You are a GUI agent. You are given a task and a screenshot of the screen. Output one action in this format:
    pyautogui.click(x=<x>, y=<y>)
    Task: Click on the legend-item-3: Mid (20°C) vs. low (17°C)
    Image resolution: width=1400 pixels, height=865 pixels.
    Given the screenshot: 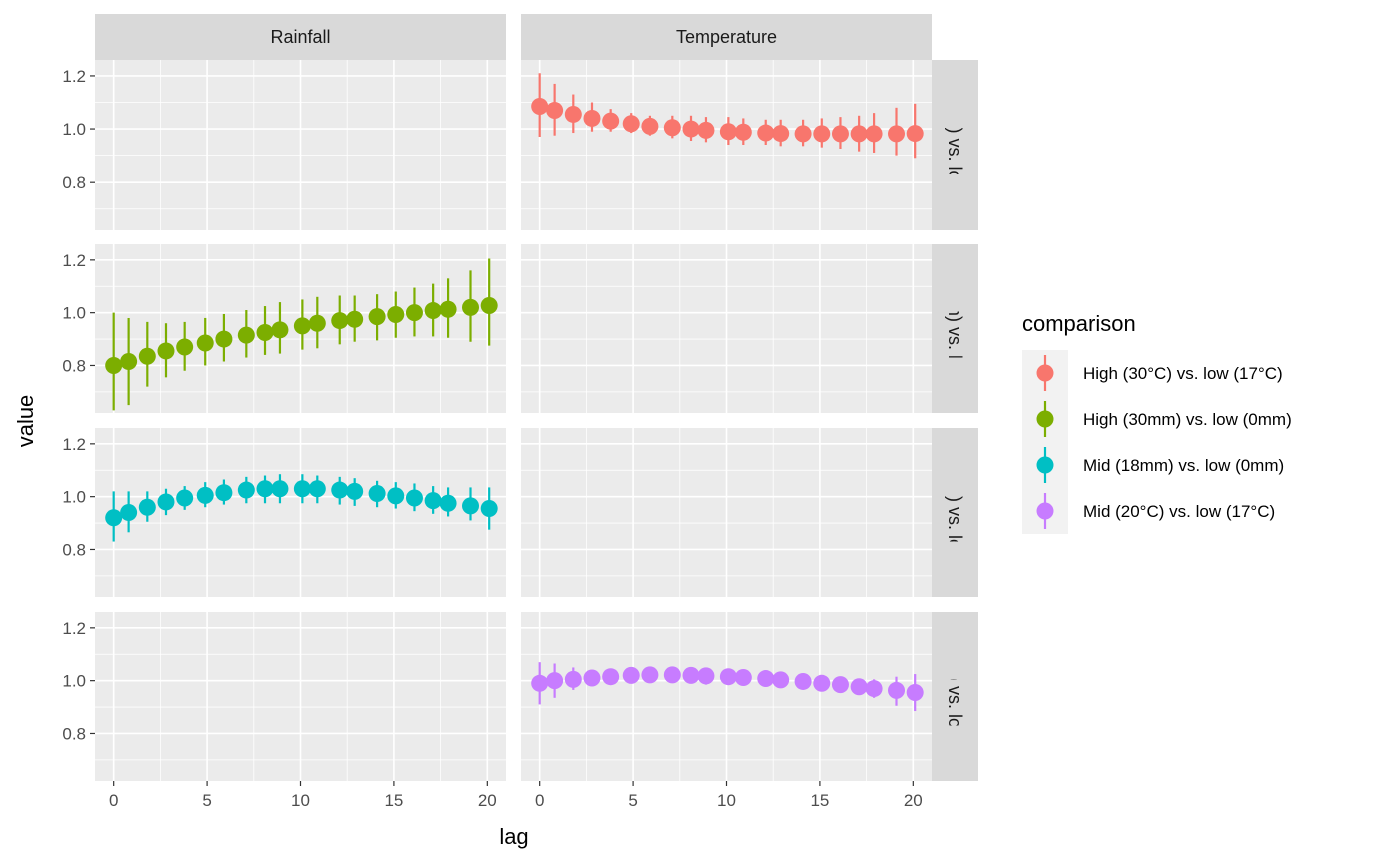 What is the action you would take?
    pyautogui.click(x=1148, y=511)
    